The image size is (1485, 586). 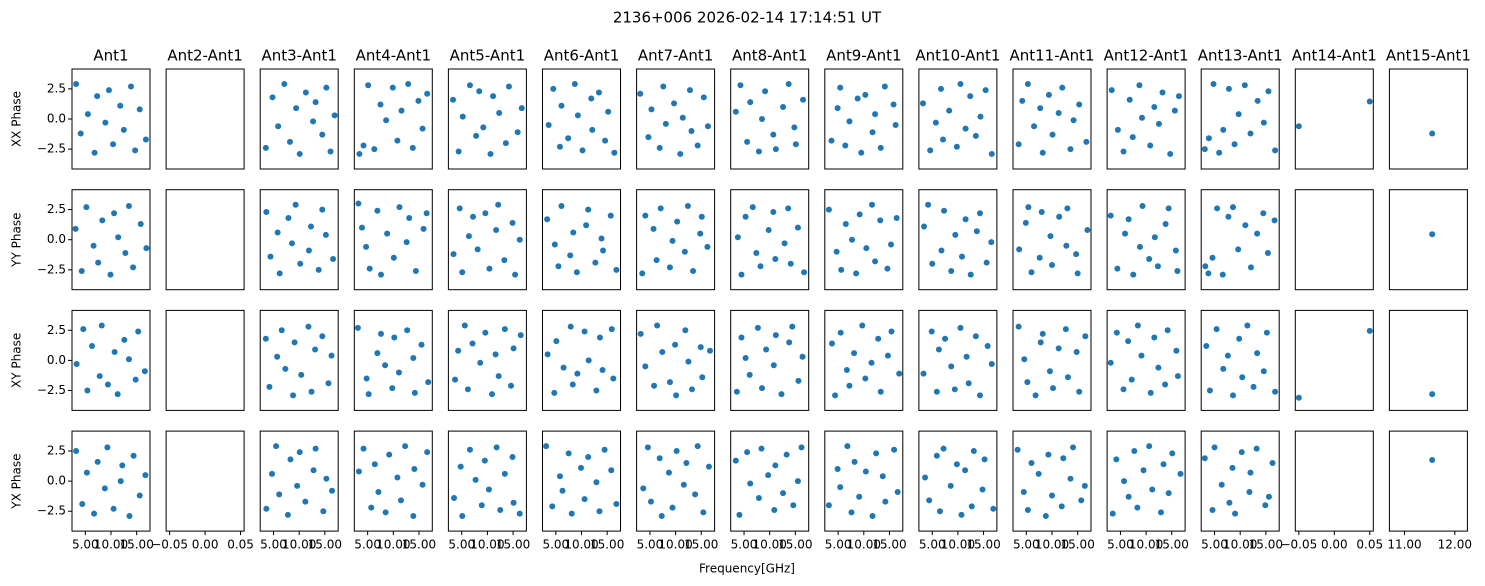 I want to click on column-title: Ant2-Ant1, so click(x=204, y=56).